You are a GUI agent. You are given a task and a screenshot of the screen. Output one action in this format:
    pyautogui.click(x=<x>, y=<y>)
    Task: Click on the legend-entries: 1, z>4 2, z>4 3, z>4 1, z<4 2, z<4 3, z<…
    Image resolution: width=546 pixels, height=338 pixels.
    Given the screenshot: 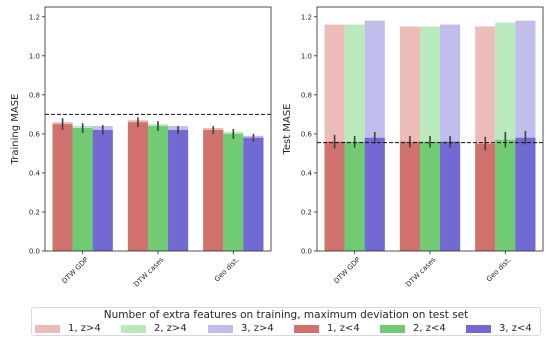 What is the action you would take?
    pyautogui.click(x=286, y=329)
    